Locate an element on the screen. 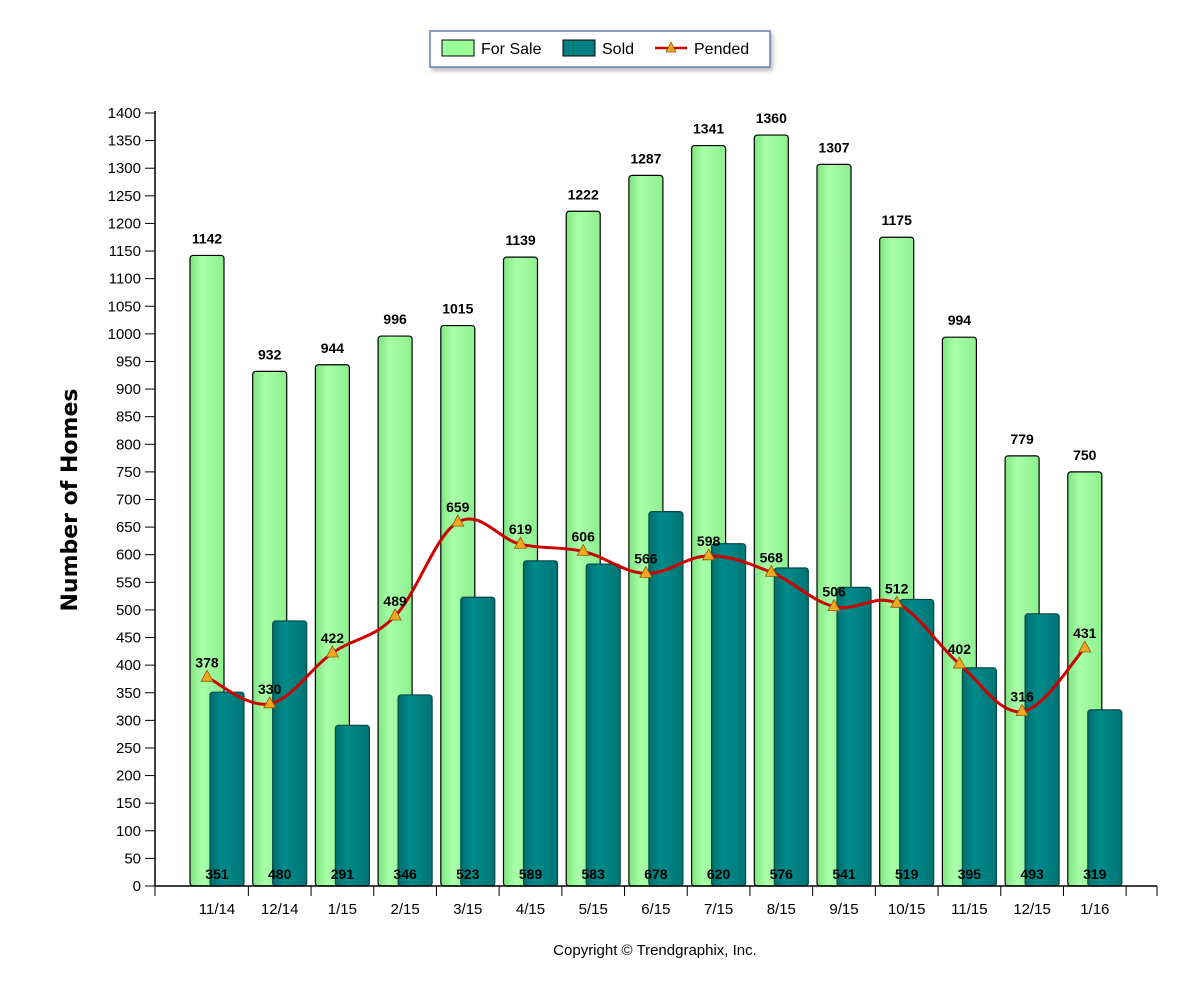 This screenshot has height=1000, width=1200. data-label-sold: 291 is located at coordinates (343, 874).